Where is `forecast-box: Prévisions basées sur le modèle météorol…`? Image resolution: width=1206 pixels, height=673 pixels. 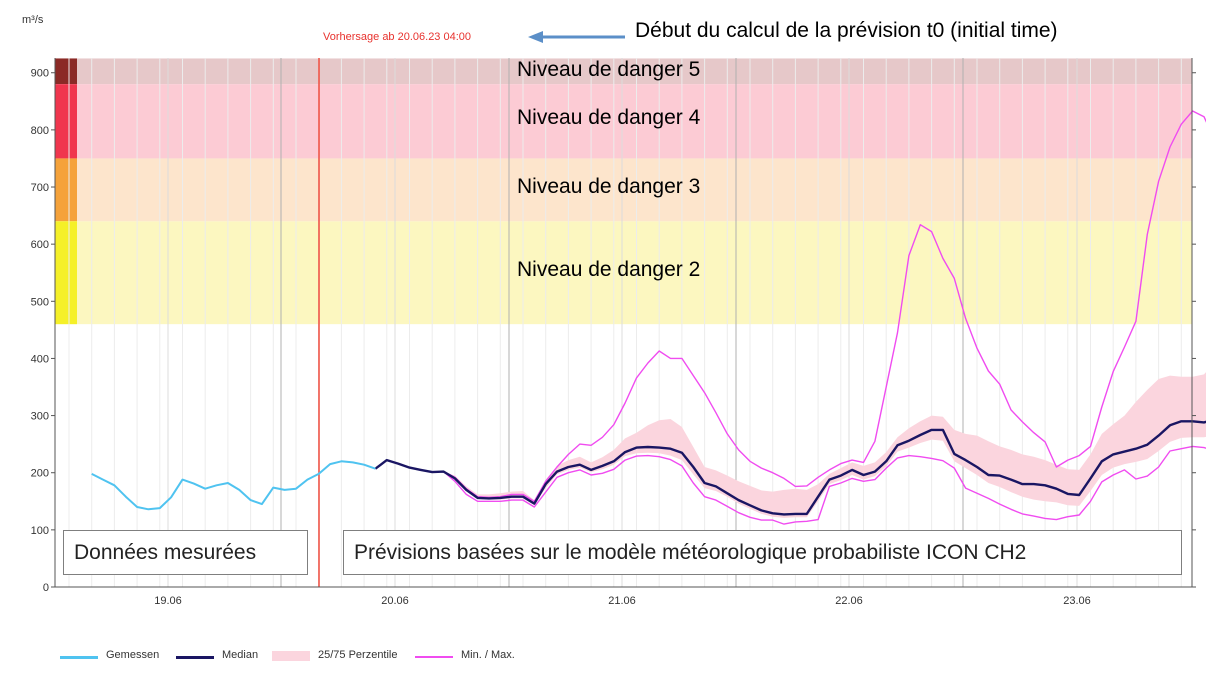
forecast-box: Prévisions basées sur le modèle météorol… is located at coordinates (762, 552).